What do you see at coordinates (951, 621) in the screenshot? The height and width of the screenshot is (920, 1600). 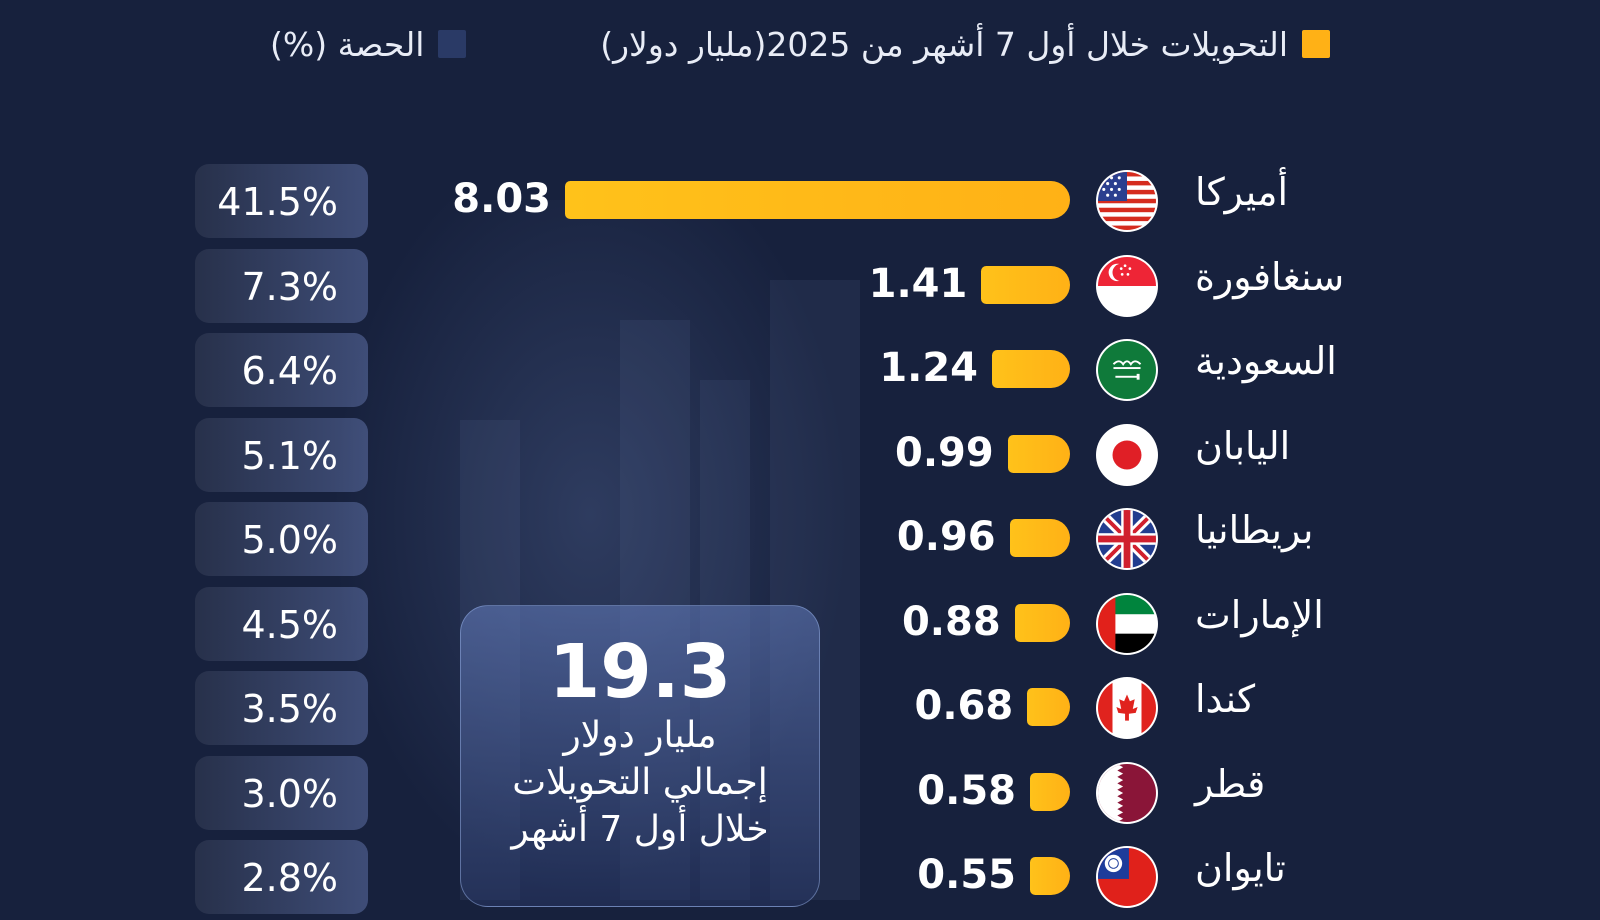 I see `data-label: 0.88` at bounding box center [951, 621].